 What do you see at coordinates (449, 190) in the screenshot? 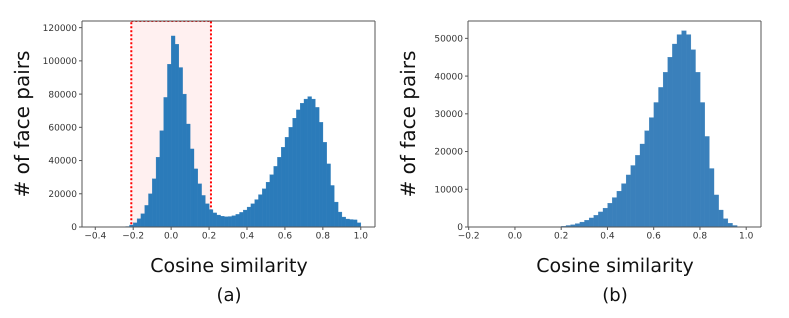
I see `y-tick-label: 10000` at bounding box center [449, 190].